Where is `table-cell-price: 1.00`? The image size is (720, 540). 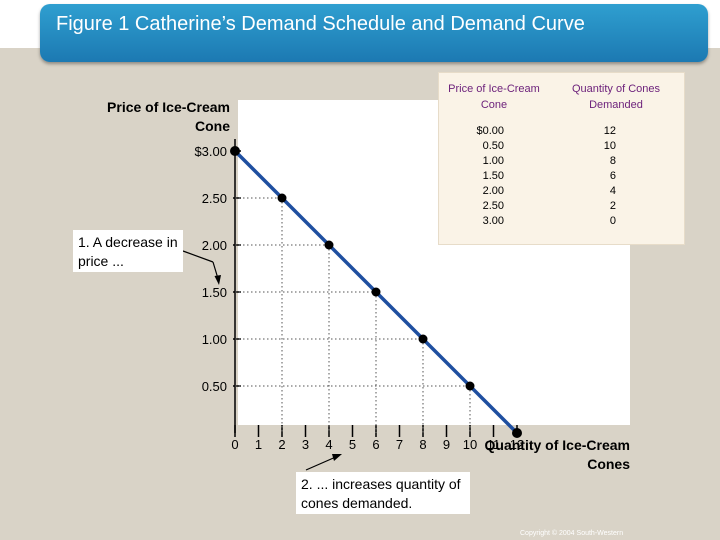 table-cell-price: 1.00 is located at coordinates (493, 161).